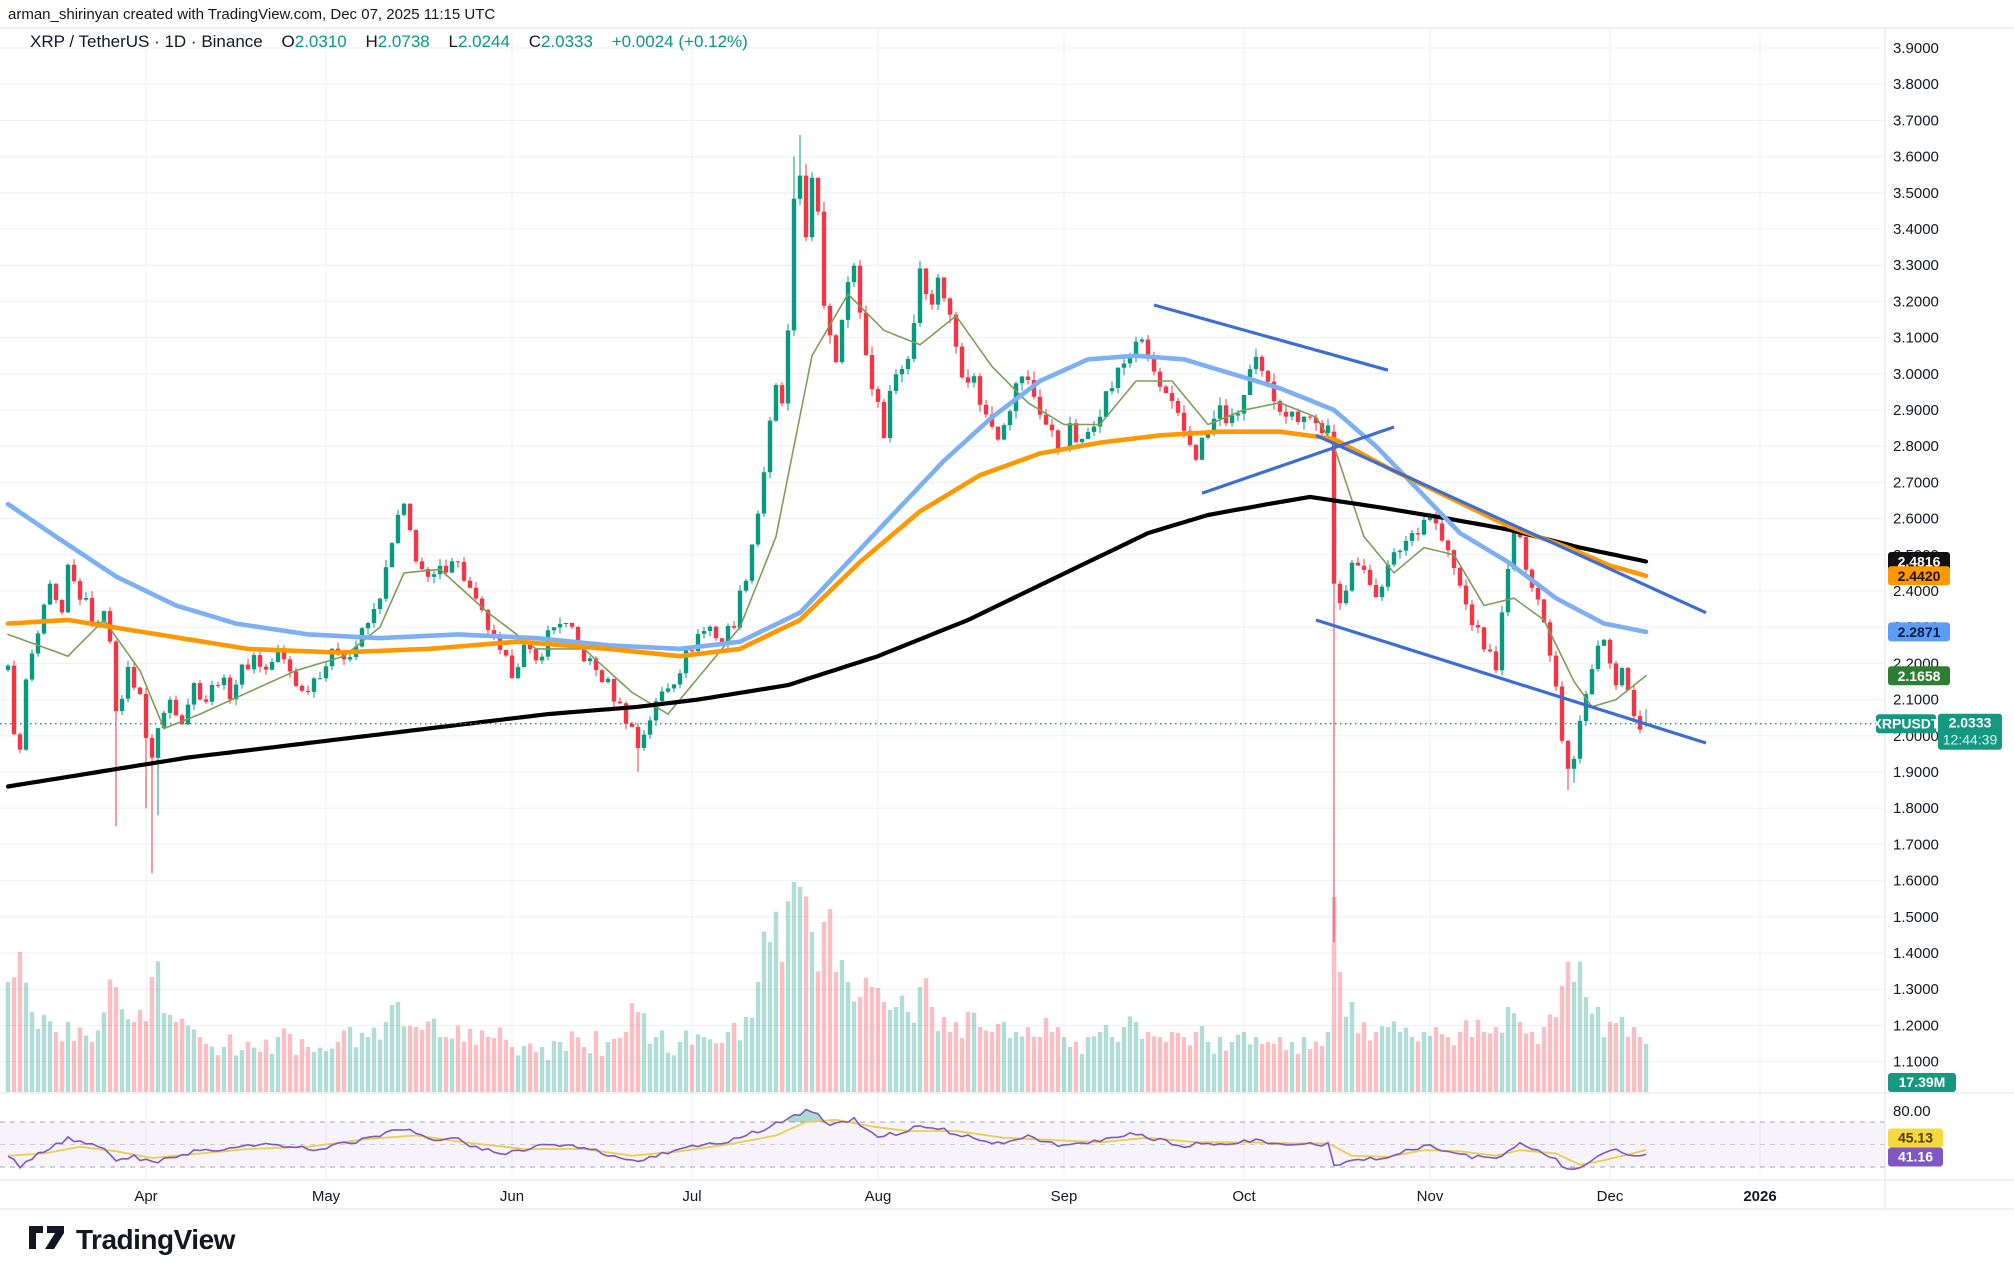 Image resolution: width=2014 pixels, height=1274 pixels. What do you see at coordinates (1916, 84) in the screenshot?
I see `svg-text: 3.8000` at bounding box center [1916, 84].